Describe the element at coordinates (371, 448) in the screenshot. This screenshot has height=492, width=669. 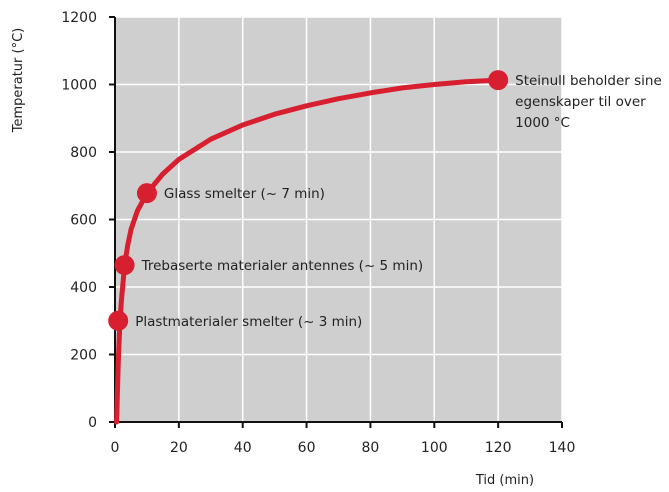
I see `x-tick-label: 80` at that location.